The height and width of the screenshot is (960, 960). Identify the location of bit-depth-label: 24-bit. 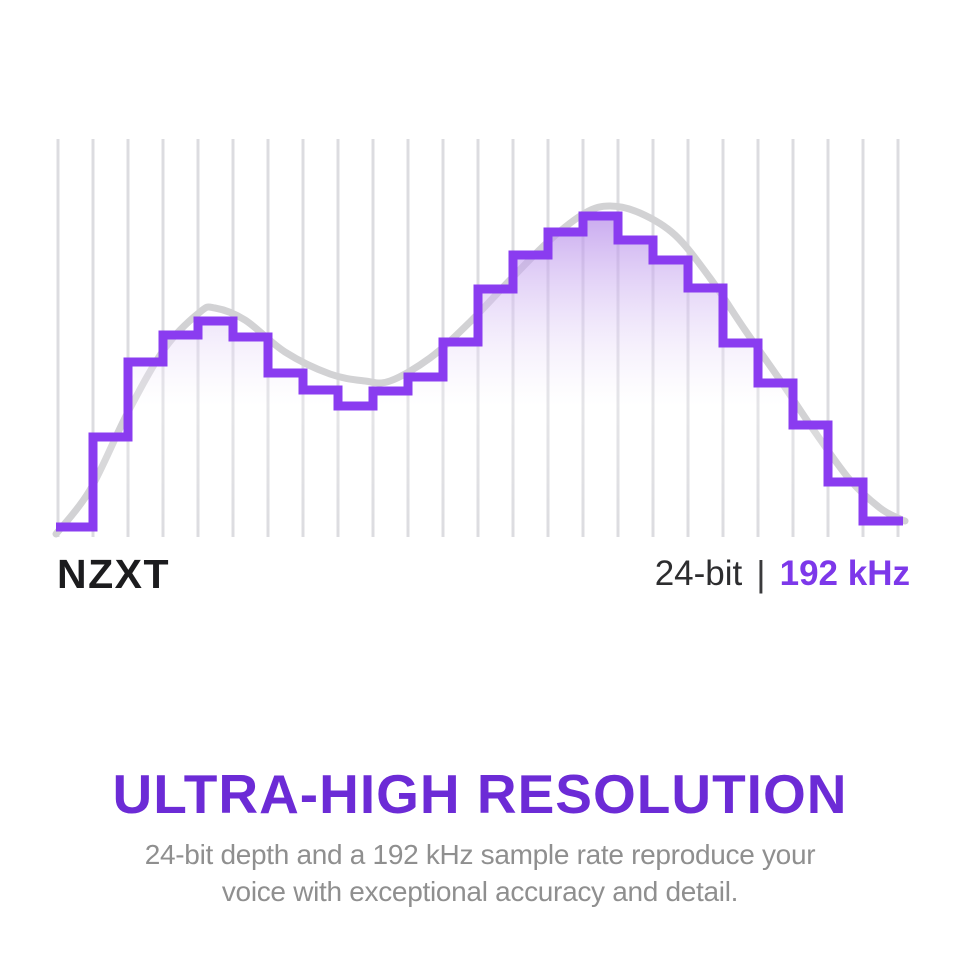
(698, 573).